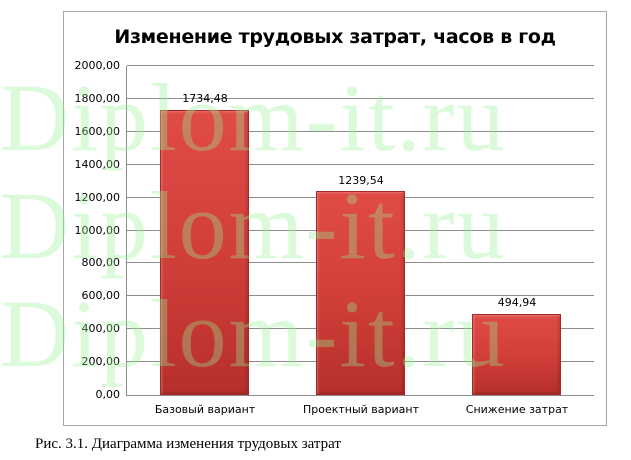 This screenshot has height=460, width=631. Describe the element at coordinates (101, 362) in the screenshot. I see `y-tick: 200,00` at that location.